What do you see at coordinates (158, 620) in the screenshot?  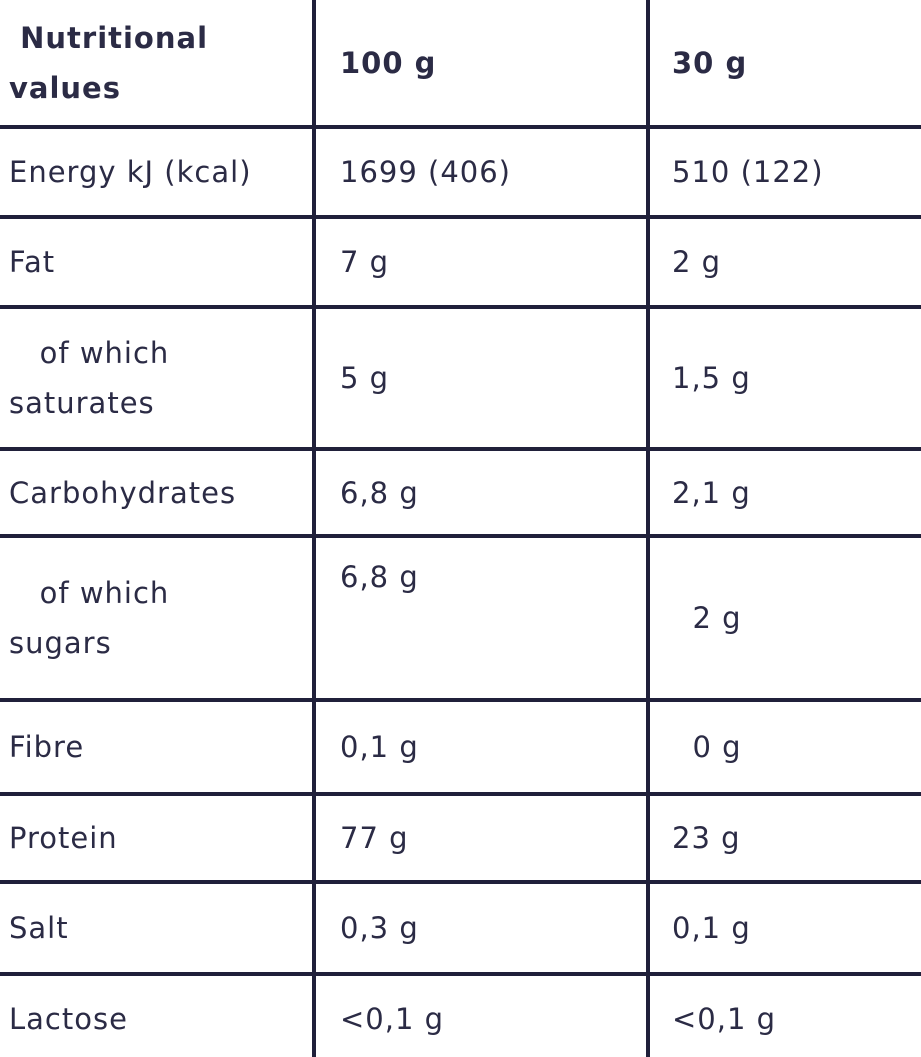 I see `sugars-label: of which sugars` at bounding box center [158, 620].